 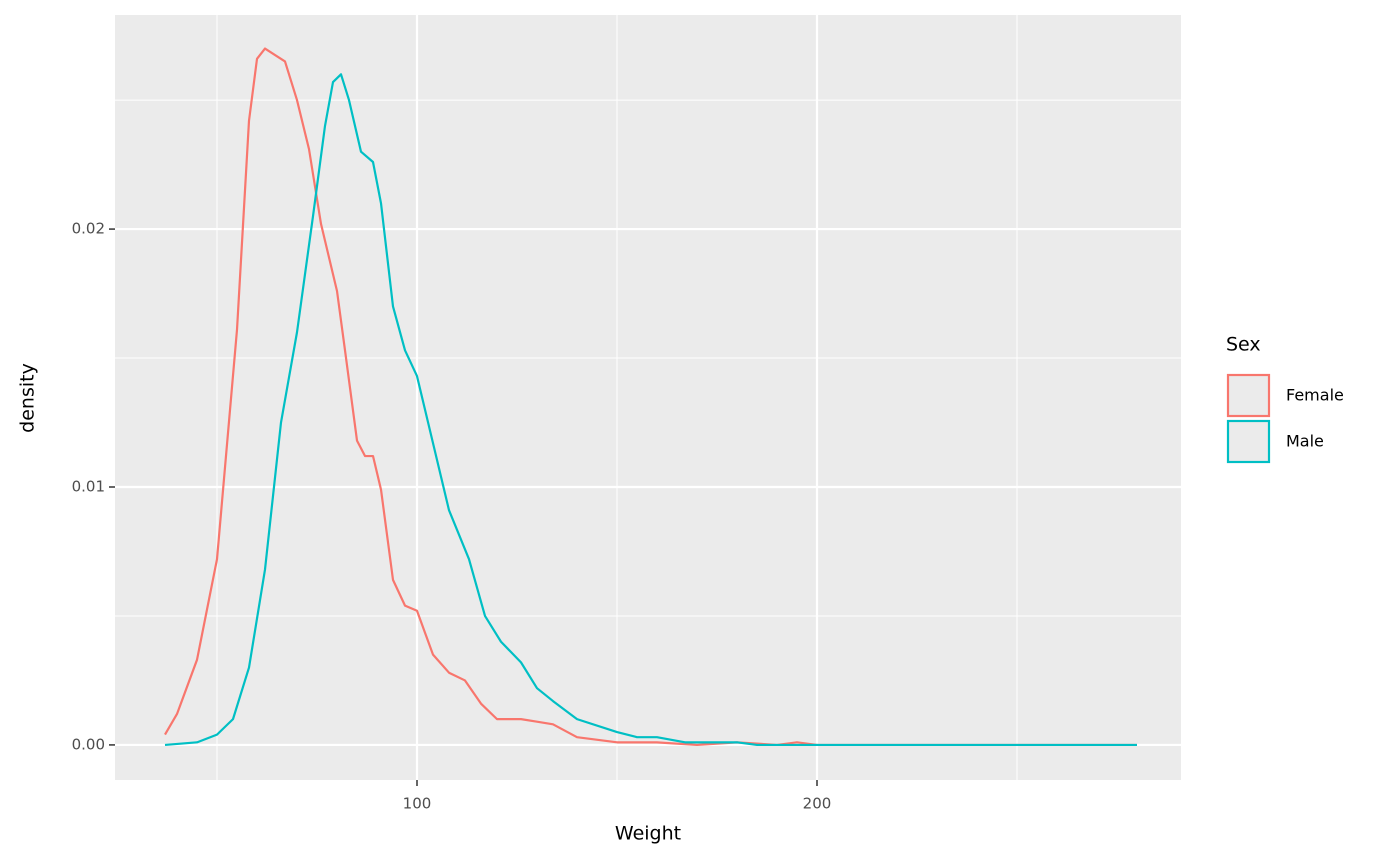 I want to click on x-axis-title: Weight, so click(x=648, y=834).